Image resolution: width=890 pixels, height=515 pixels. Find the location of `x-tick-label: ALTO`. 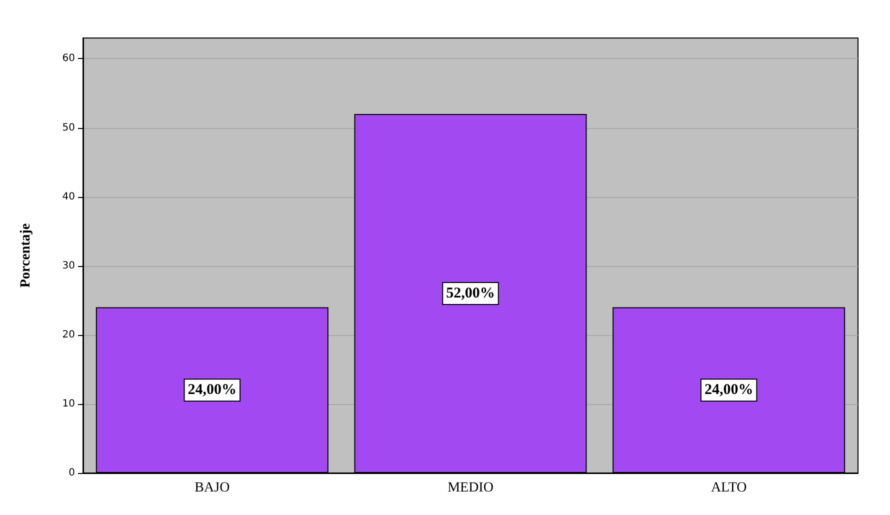

x-tick-label: ALTO is located at coordinates (728, 488).